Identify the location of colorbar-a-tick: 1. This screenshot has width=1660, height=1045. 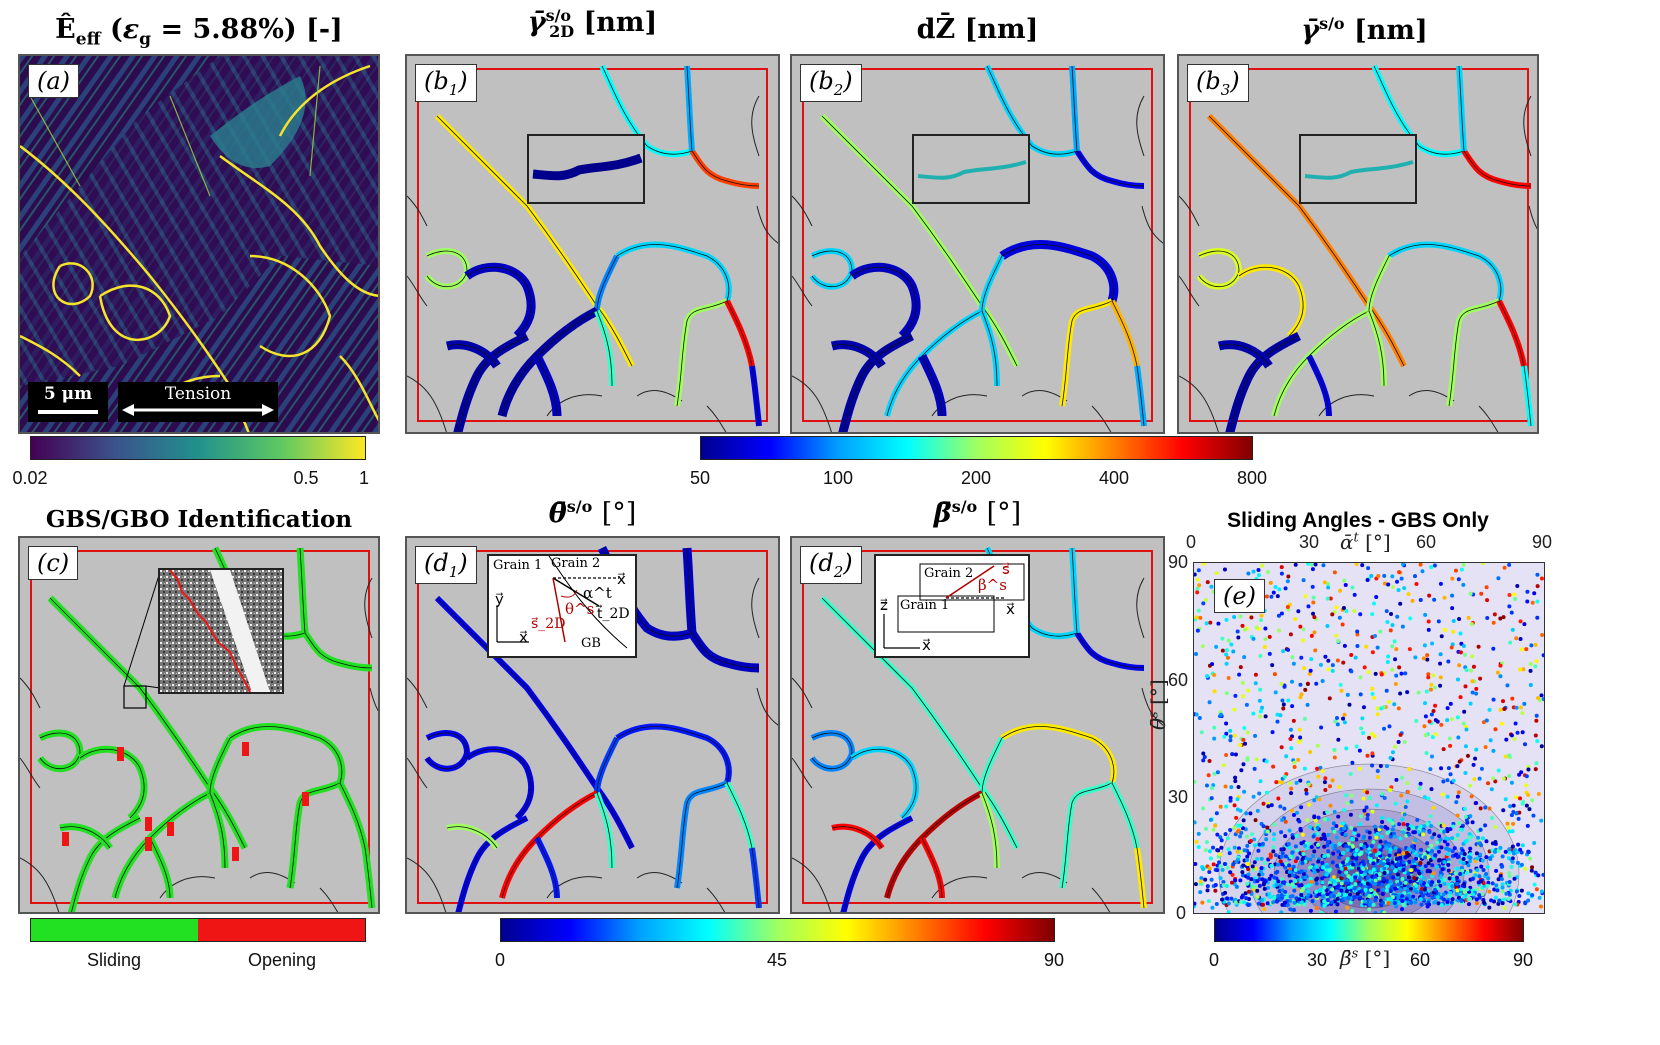
(364, 478).